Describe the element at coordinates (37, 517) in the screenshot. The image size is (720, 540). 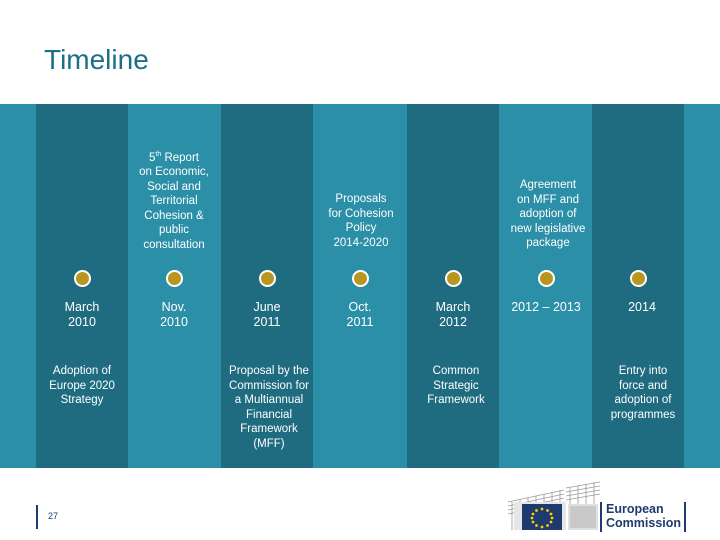
I see `page-number-bar` at that location.